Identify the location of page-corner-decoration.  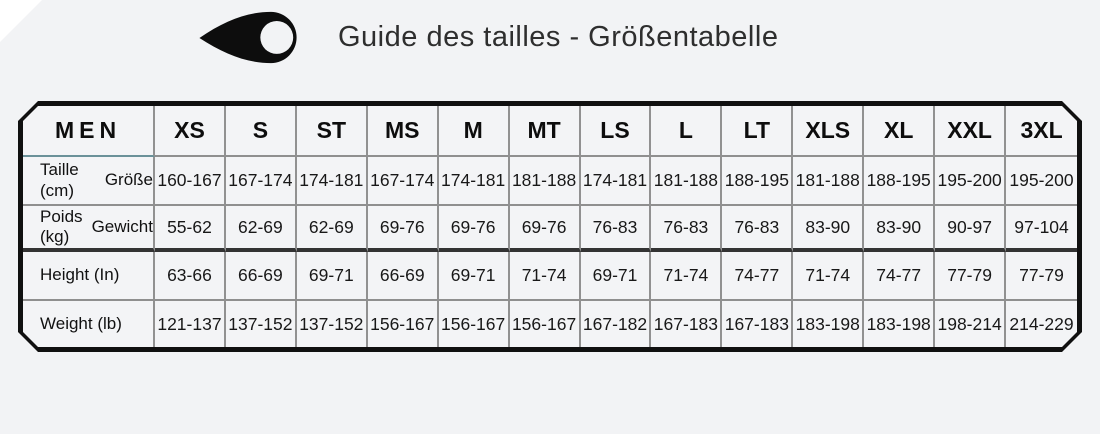
(21, 21).